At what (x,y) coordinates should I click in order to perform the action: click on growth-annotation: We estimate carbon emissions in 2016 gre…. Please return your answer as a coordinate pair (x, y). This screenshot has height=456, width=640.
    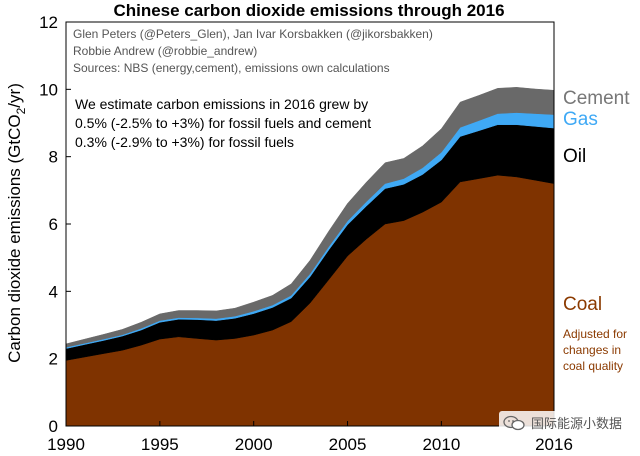
    Looking at the image, I should click on (223, 123).